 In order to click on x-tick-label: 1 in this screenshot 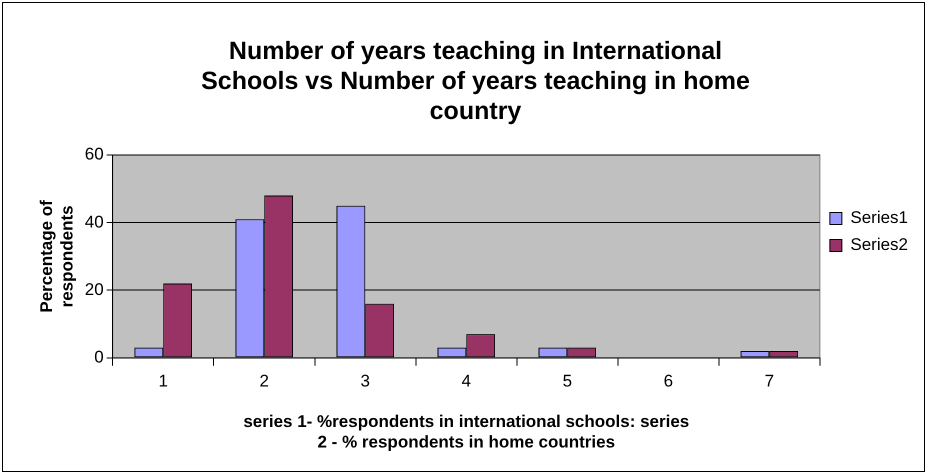, I will do `click(163, 381)`.